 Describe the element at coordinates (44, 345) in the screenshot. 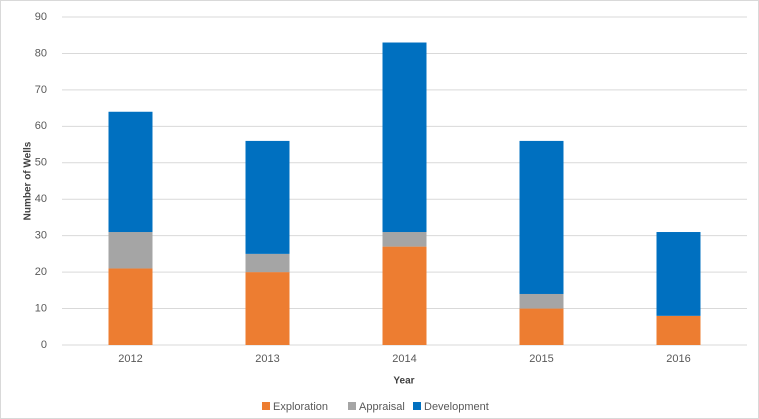

I see `y-tick-label: 0` at that location.